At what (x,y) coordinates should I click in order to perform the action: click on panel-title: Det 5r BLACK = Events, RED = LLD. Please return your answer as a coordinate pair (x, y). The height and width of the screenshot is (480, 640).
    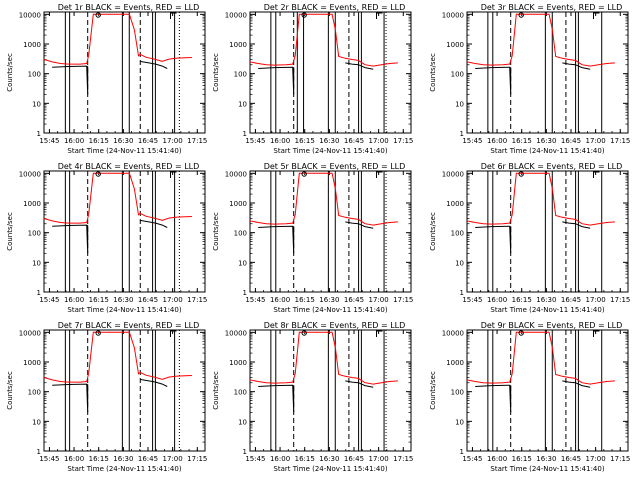
    Looking at the image, I should click on (335, 166).